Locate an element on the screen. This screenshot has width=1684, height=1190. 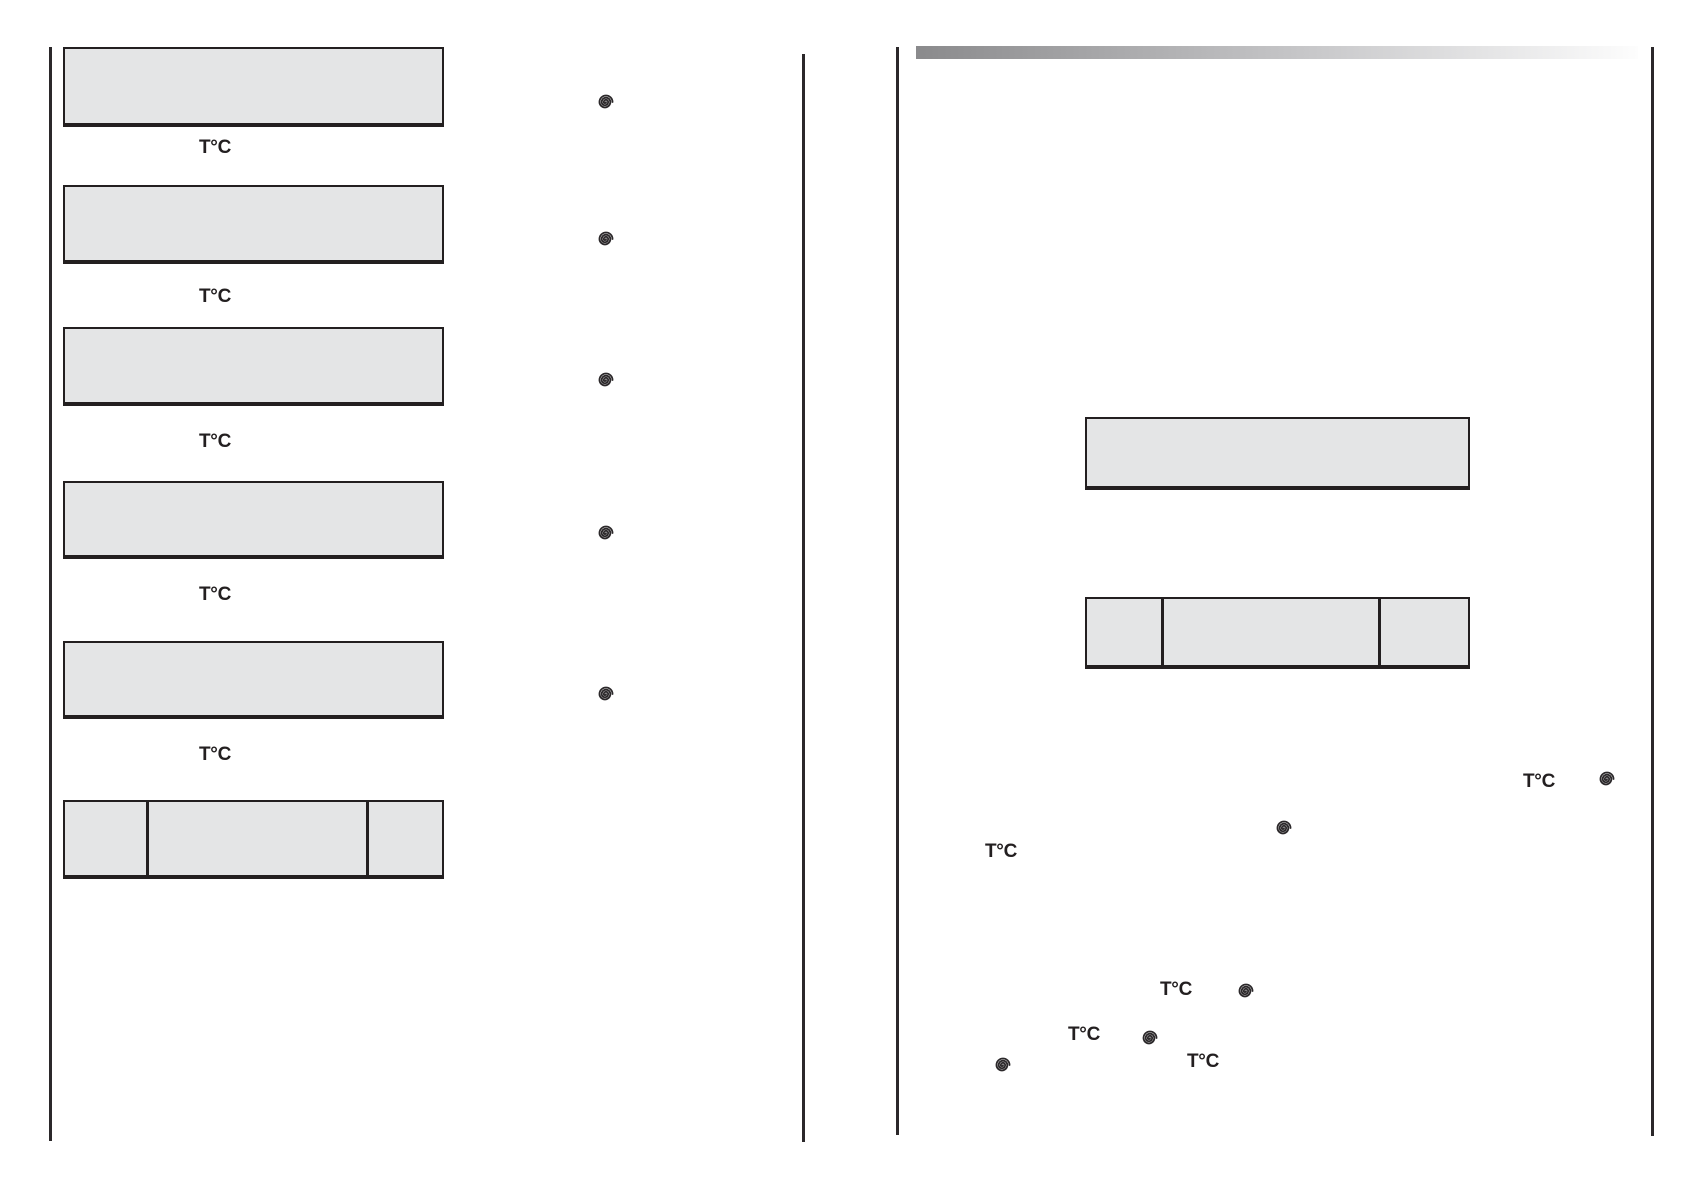
header-gradient-bar is located at coordinates (1277, 52).